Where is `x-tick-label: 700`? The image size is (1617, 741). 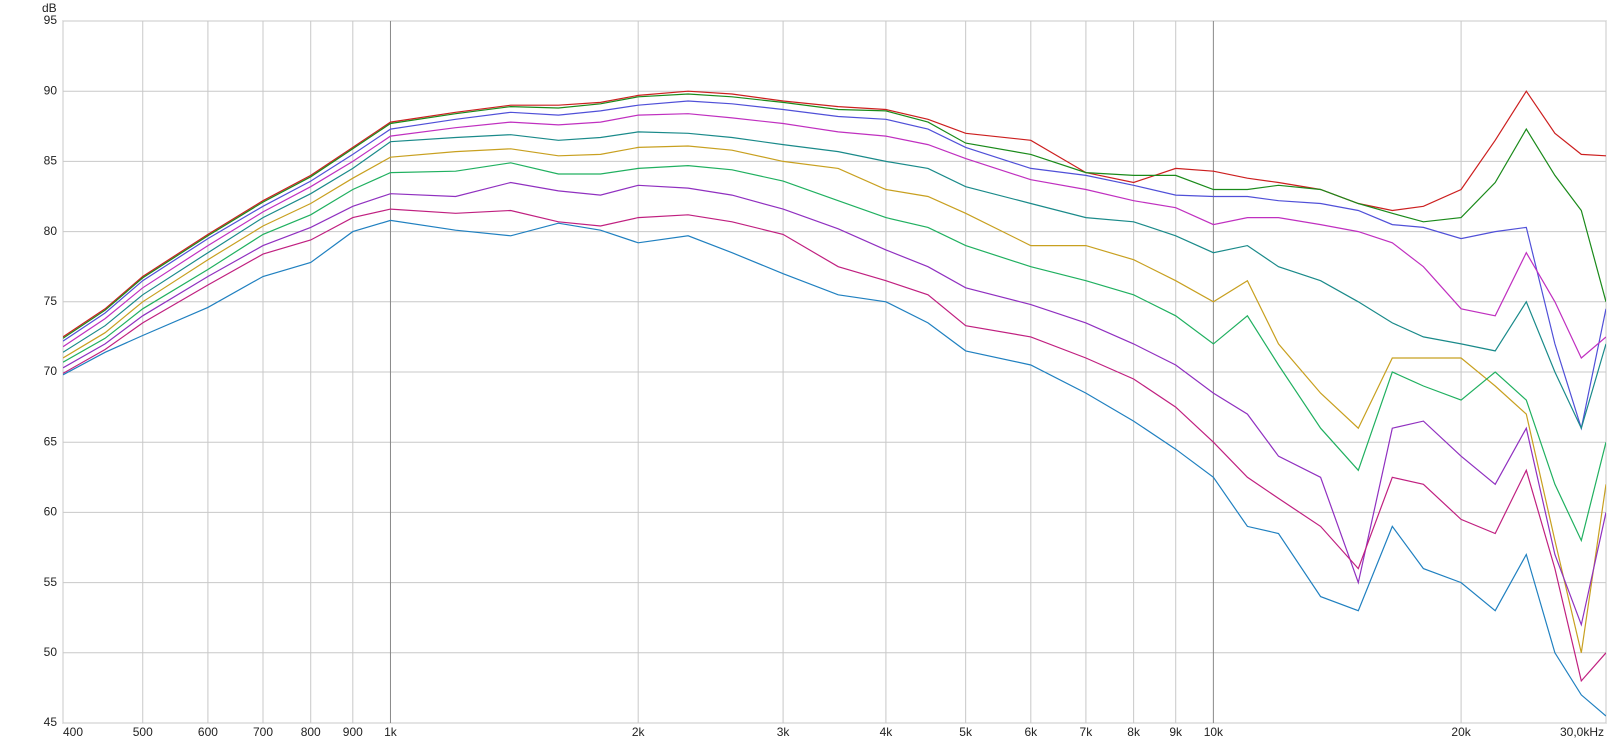 x-tick-label: 700 is located at coordinates (263, 732).